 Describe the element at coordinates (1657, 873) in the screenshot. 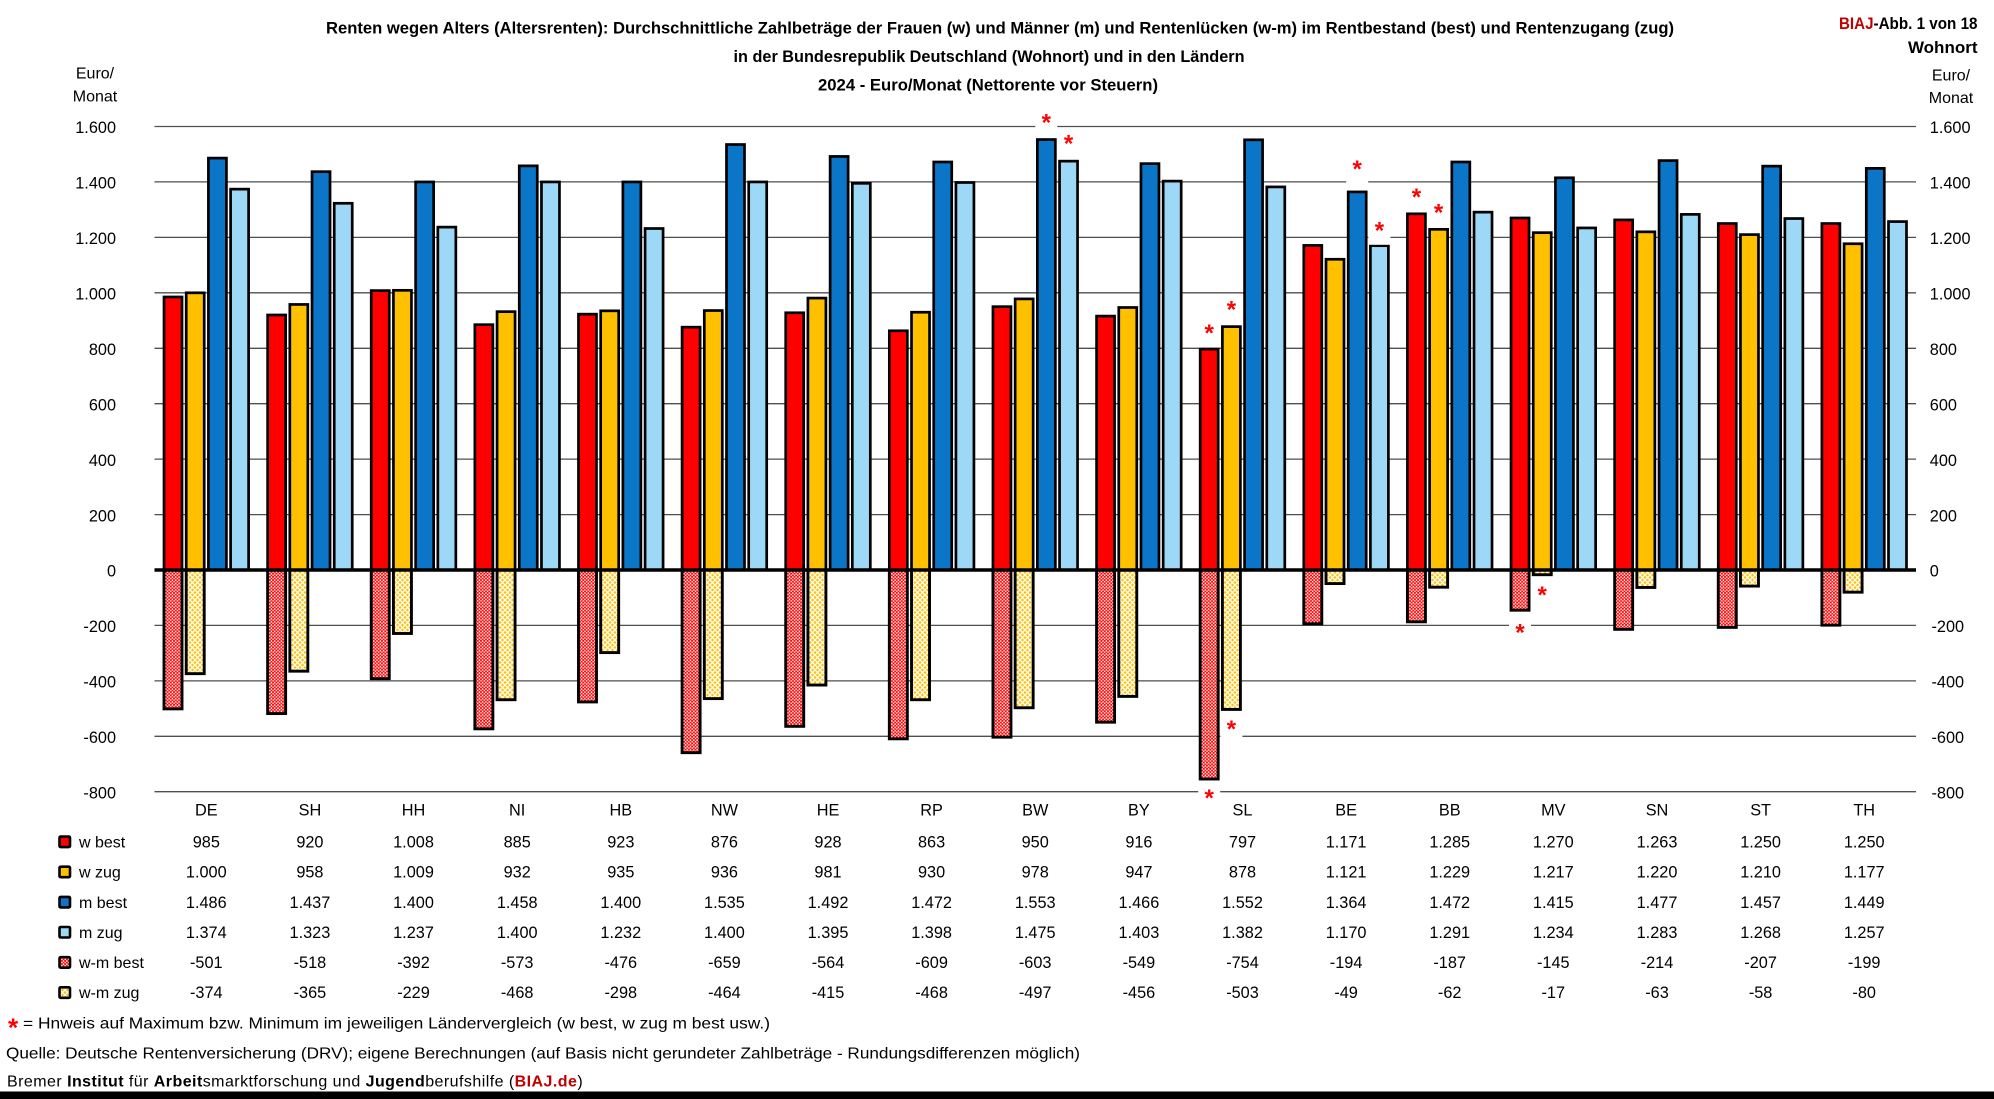

I see `svg-text: 1.220` at that location.